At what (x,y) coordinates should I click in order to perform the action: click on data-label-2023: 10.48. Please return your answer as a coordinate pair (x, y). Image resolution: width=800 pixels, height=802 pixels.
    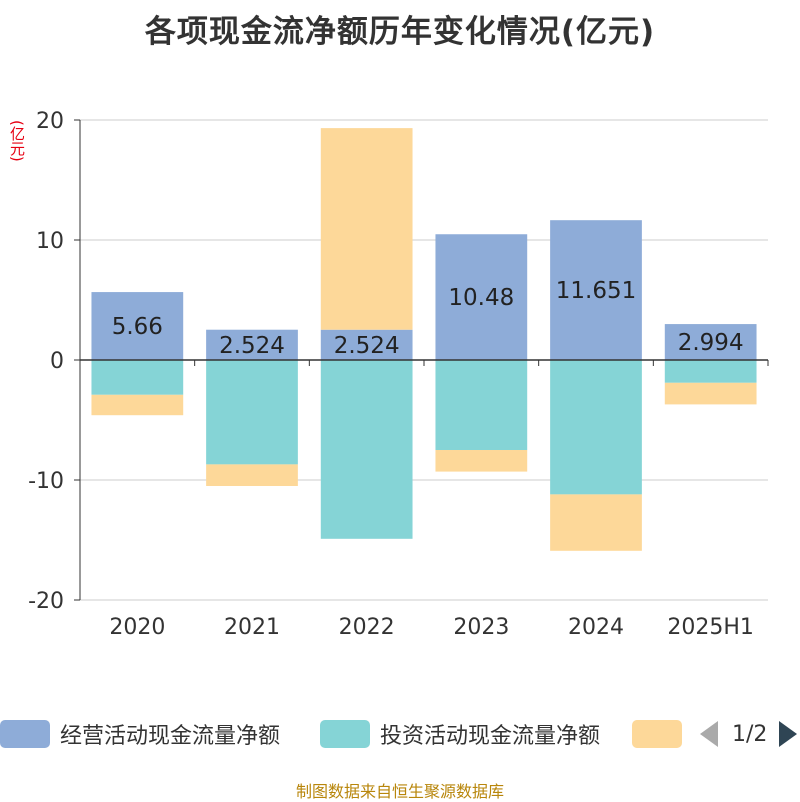
    Looking at the image, I should click on (481, 298).